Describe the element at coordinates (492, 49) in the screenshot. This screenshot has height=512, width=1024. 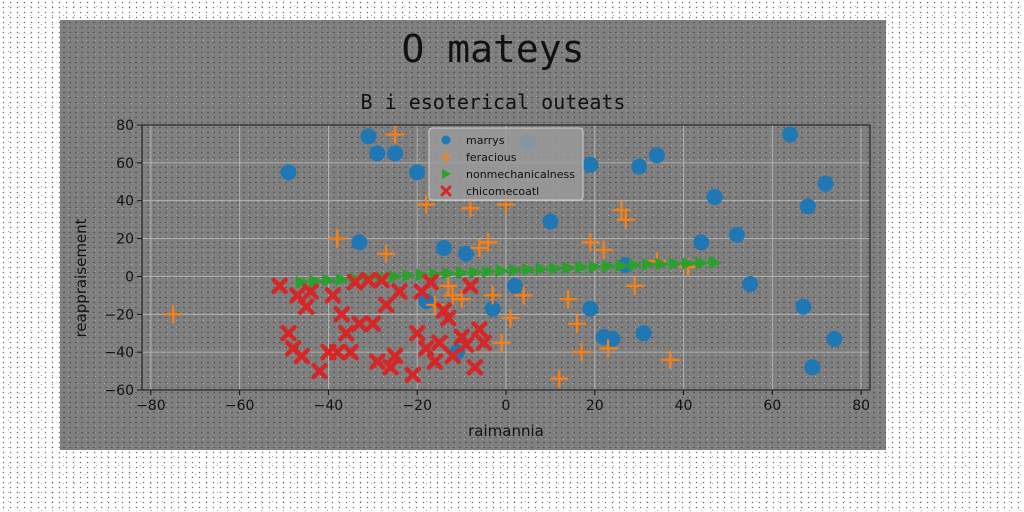
I see `chart-title: O mateys` at that location.